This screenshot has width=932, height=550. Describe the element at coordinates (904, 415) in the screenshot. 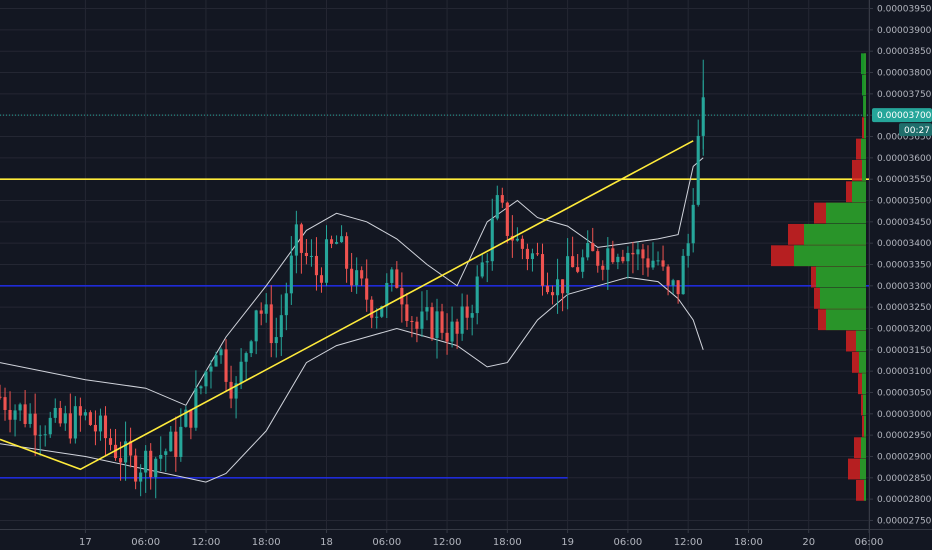

I see `y-tick-label: 0.00003000` at that location.